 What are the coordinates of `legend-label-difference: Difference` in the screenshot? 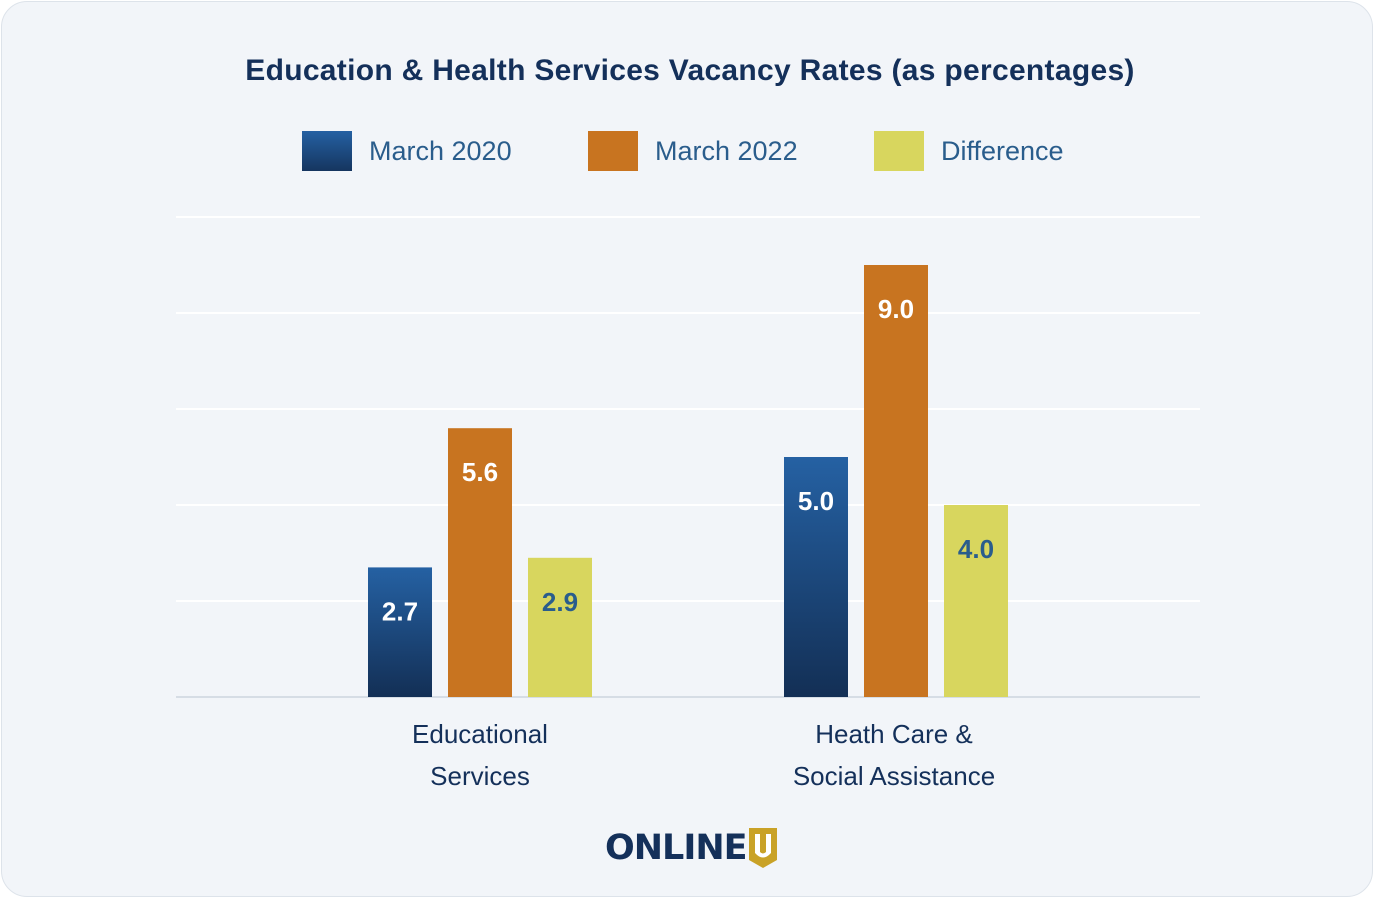 It's located at (1002, 150).